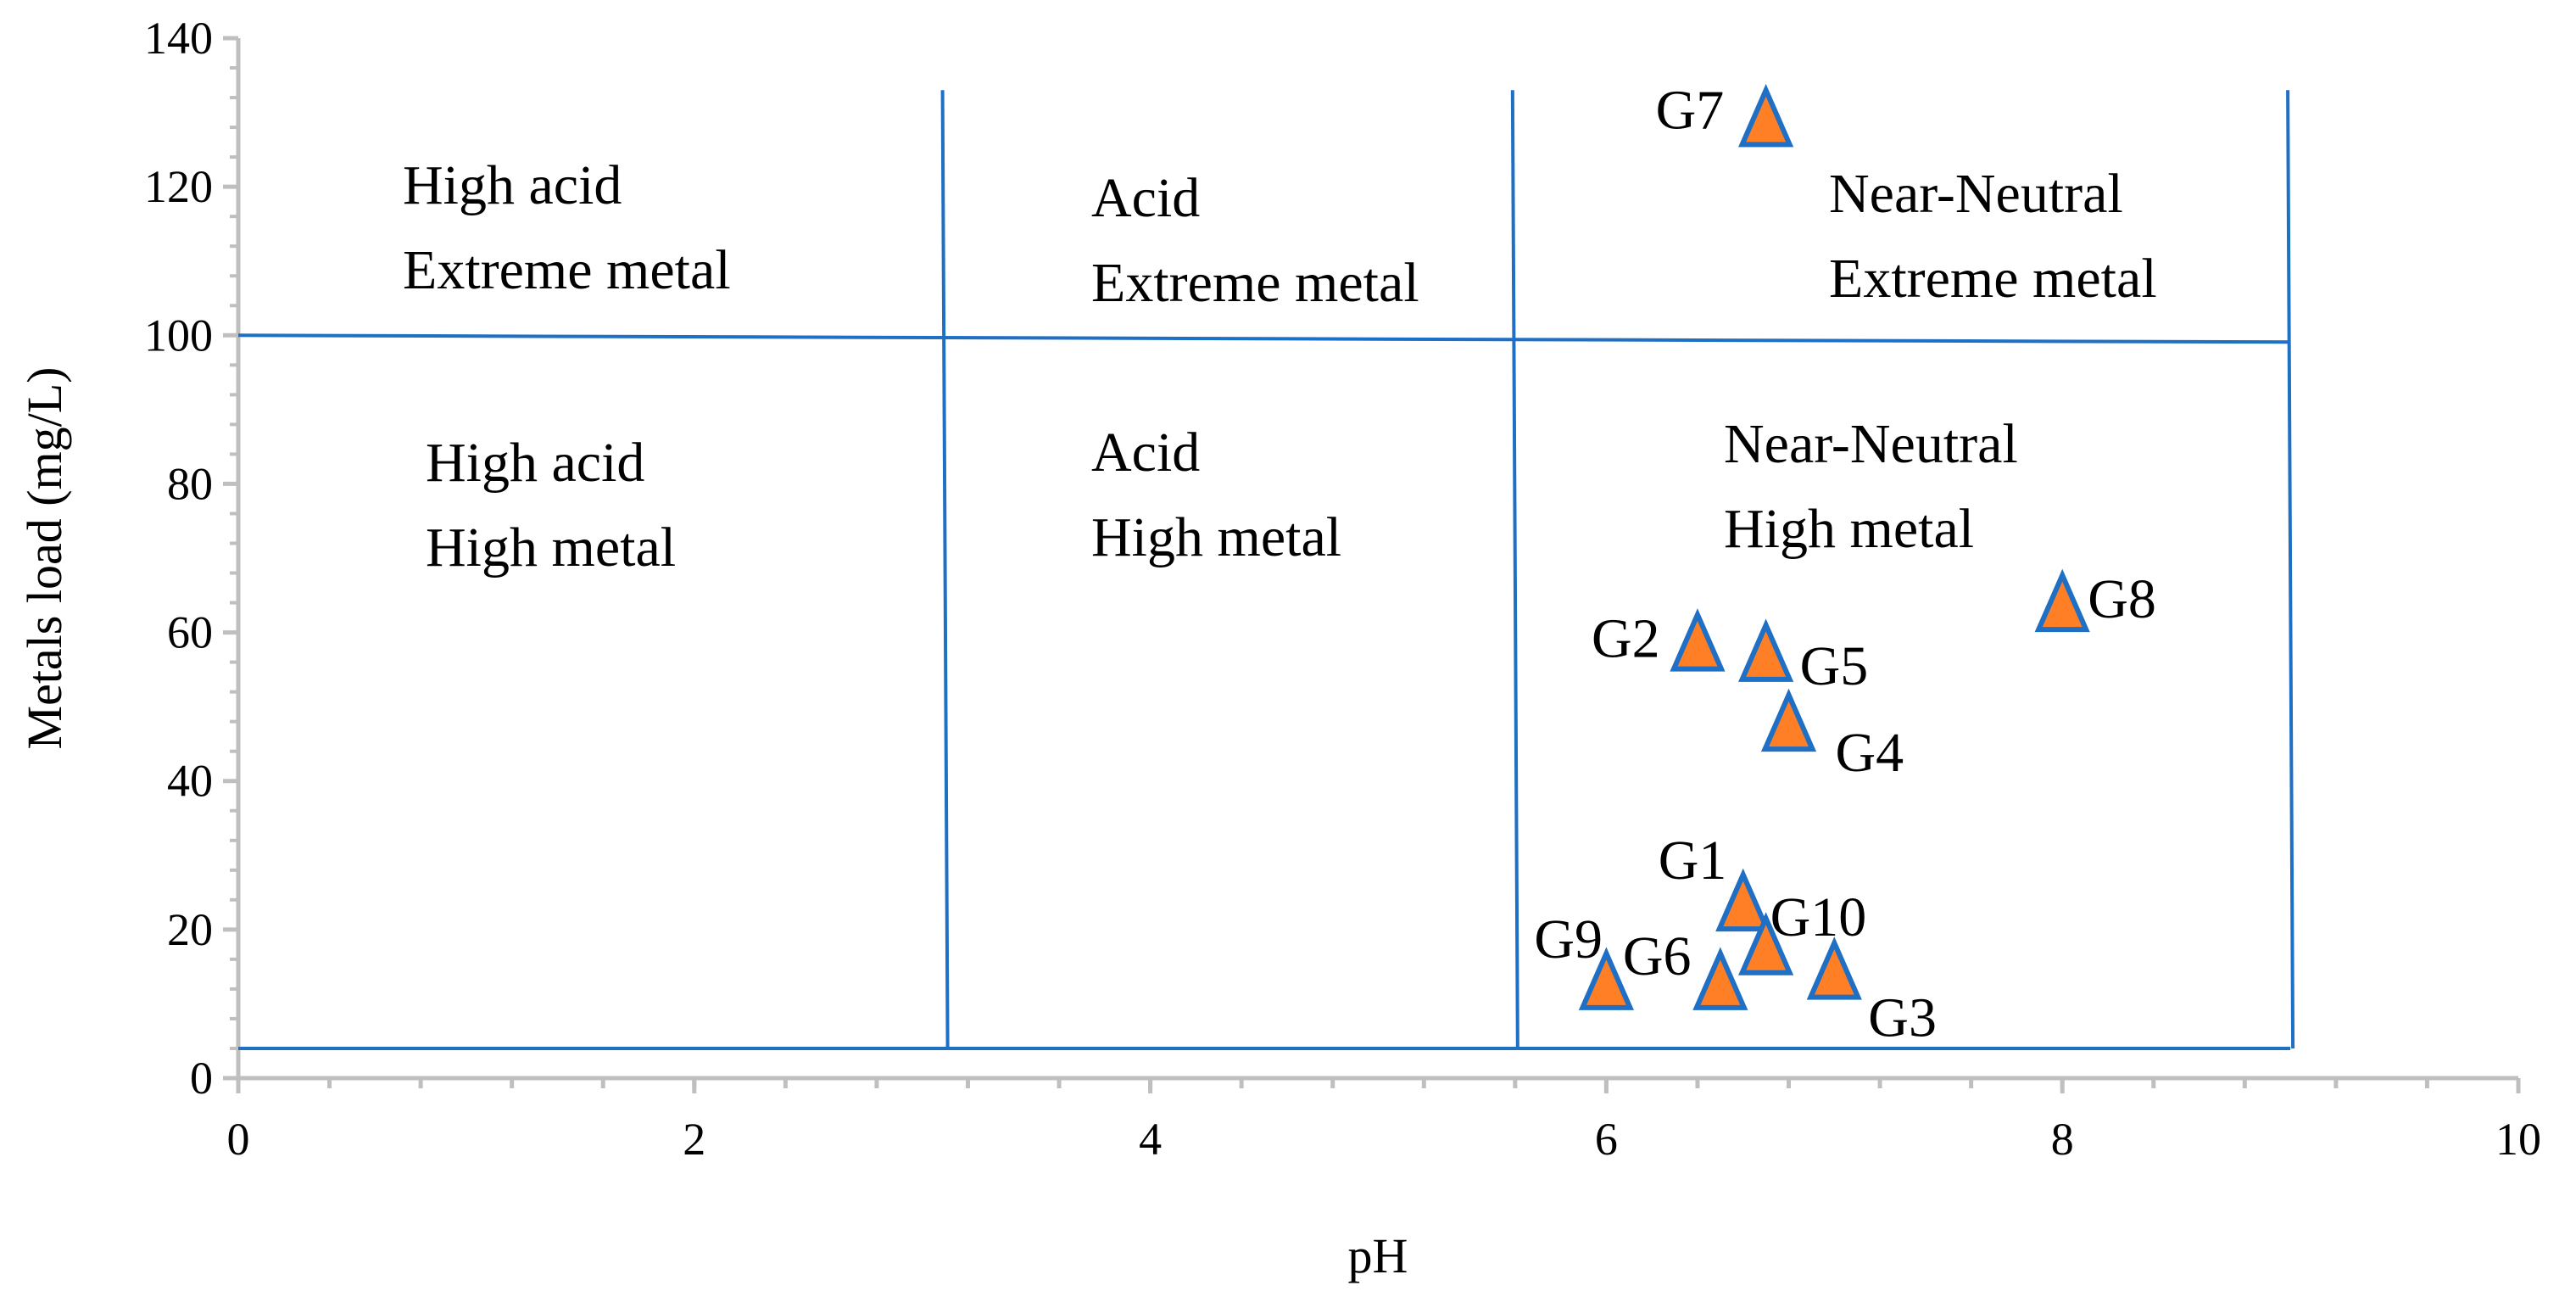 The image size is (2576, 1308). What do you see at coordinates (1766, 943) in the screenshot?
I see `data-point-G10` at bounding box center [1766, 943].